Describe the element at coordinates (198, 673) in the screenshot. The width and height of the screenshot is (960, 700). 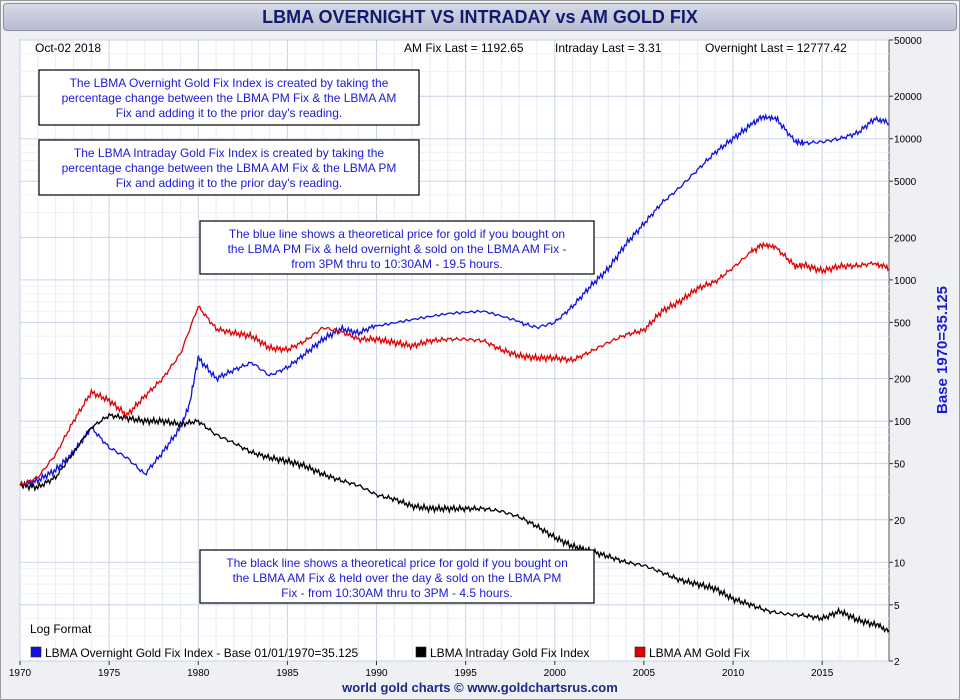
I see `x-tick-label: 1980` at that location.